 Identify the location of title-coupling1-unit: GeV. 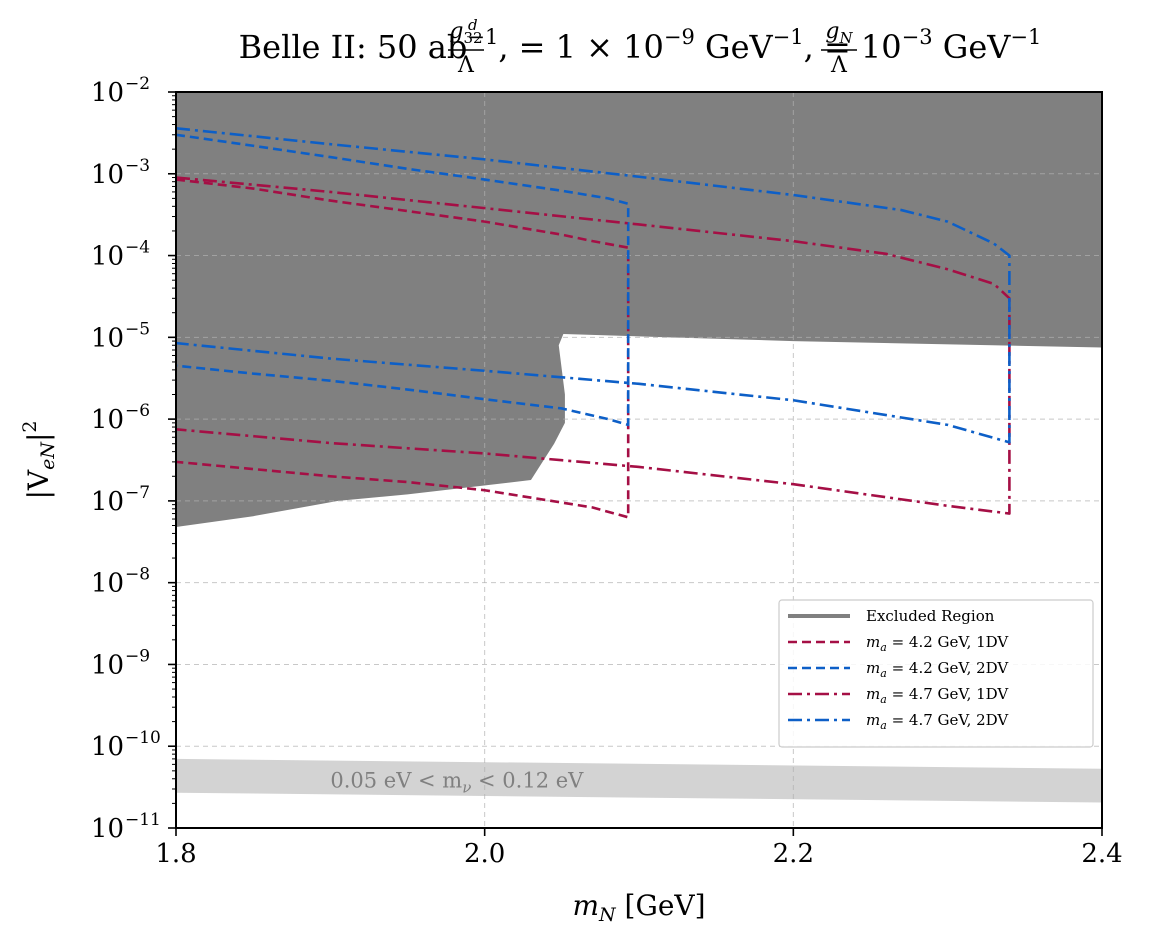
(739, 47).